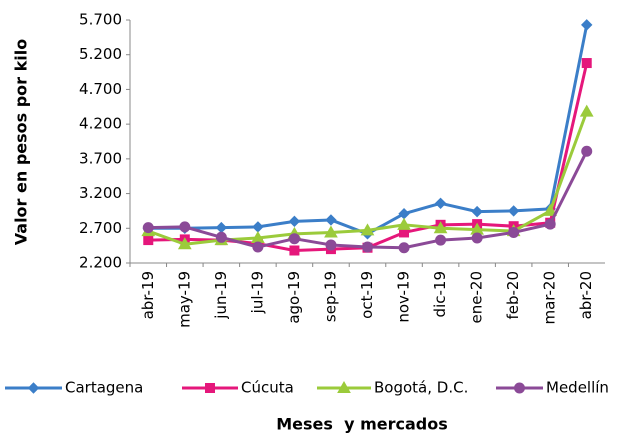 The height and width of the screenshot is (439, 629). Describe the element at coordinates (586, 295) in the screenshot. I see `x-tick-label: abr-20` at that location.